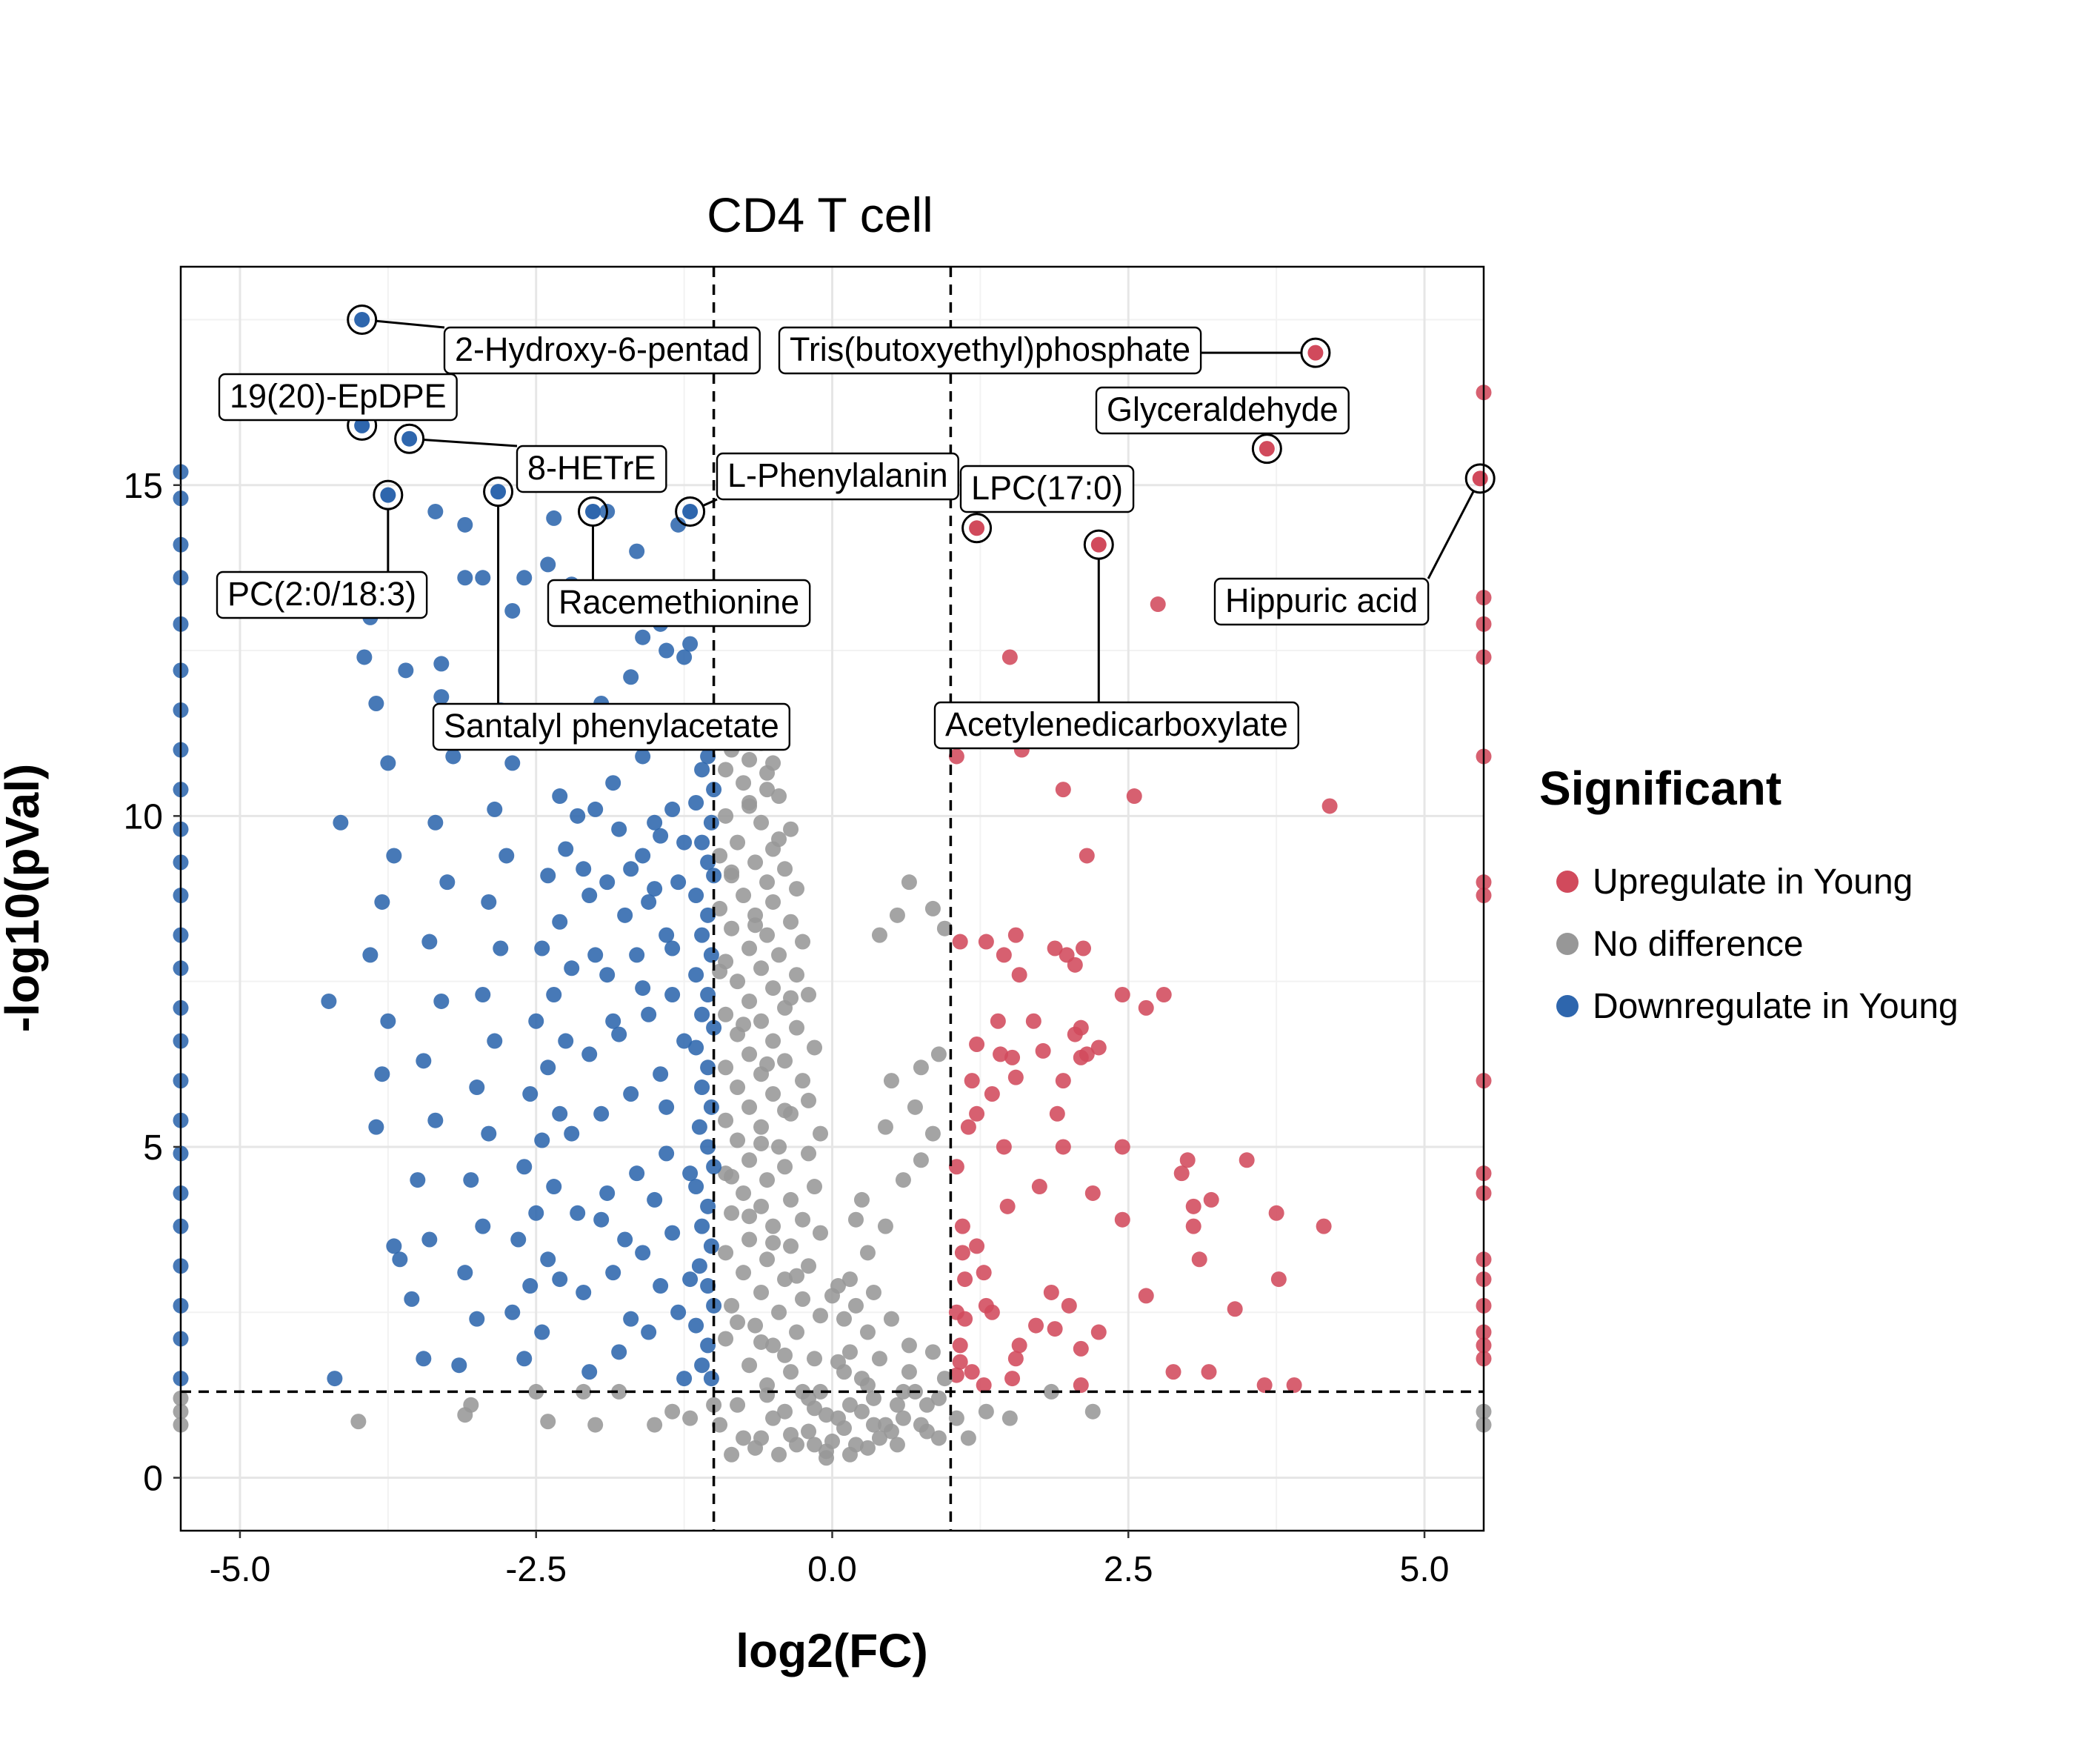 The height and width of the screenshot is (1750, 2100). I want to click on legend-label: Downregulate in Young, so click(1776, 1007).